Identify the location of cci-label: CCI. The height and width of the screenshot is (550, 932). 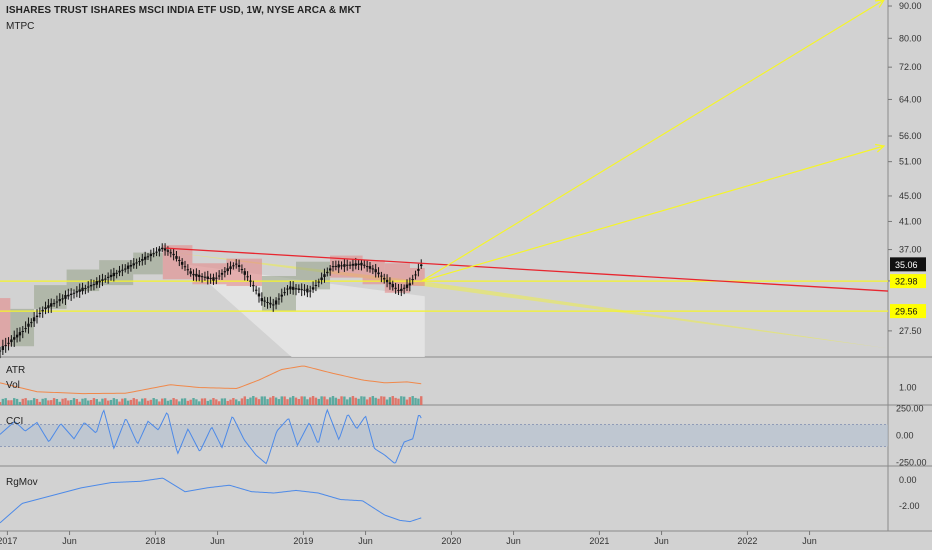
(14, 421).